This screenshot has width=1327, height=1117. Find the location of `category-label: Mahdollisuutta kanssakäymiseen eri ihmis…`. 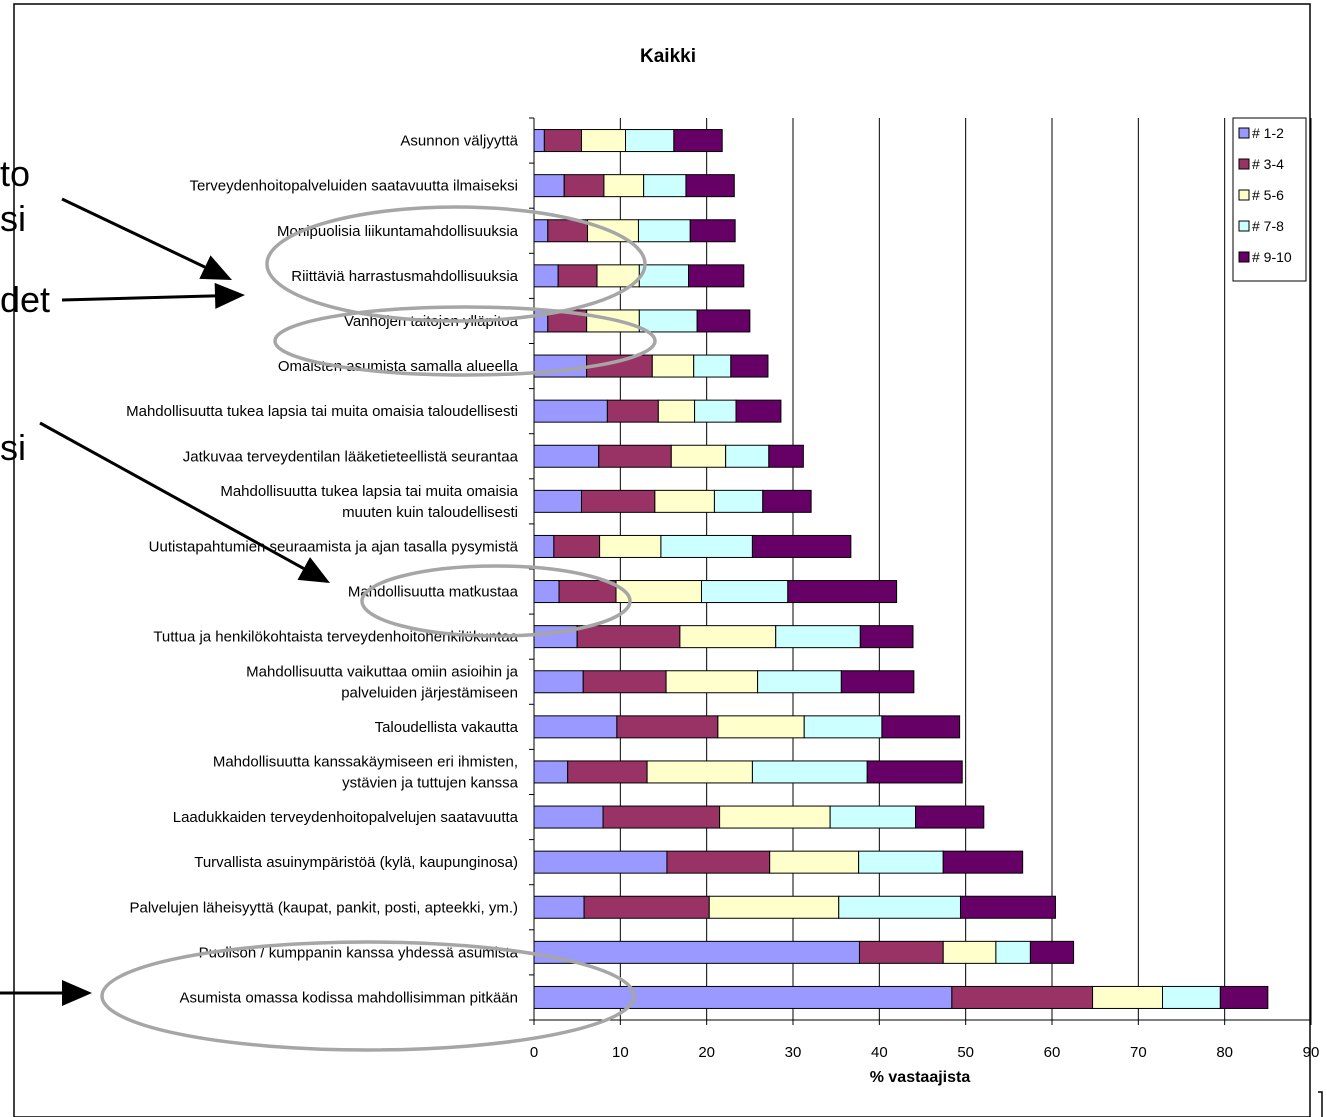

category-label: Mahdollisuutta kanssakäymiseen eri ihmis… is located at coordinates (365, 761).